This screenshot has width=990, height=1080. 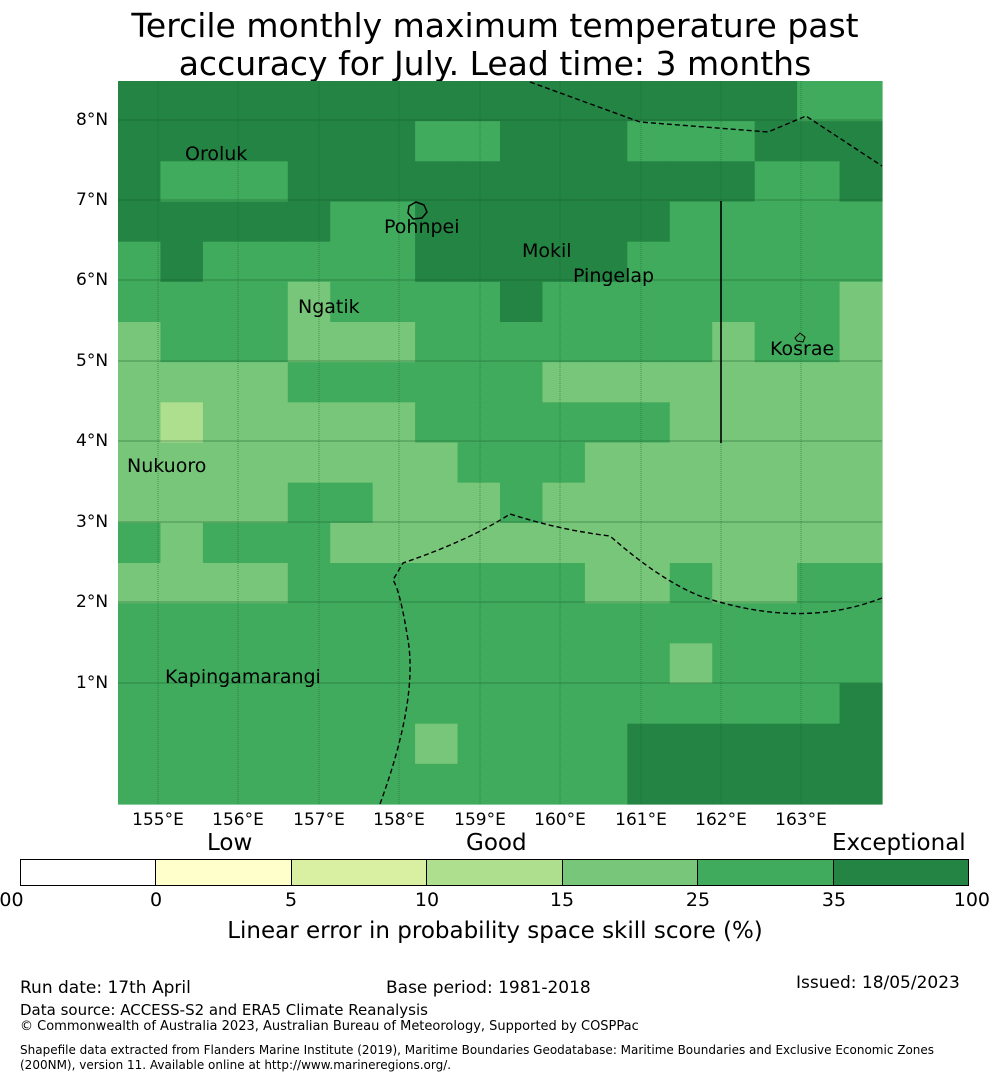 I want to click on kosrae-island-shape, so click(x=800, y=337).